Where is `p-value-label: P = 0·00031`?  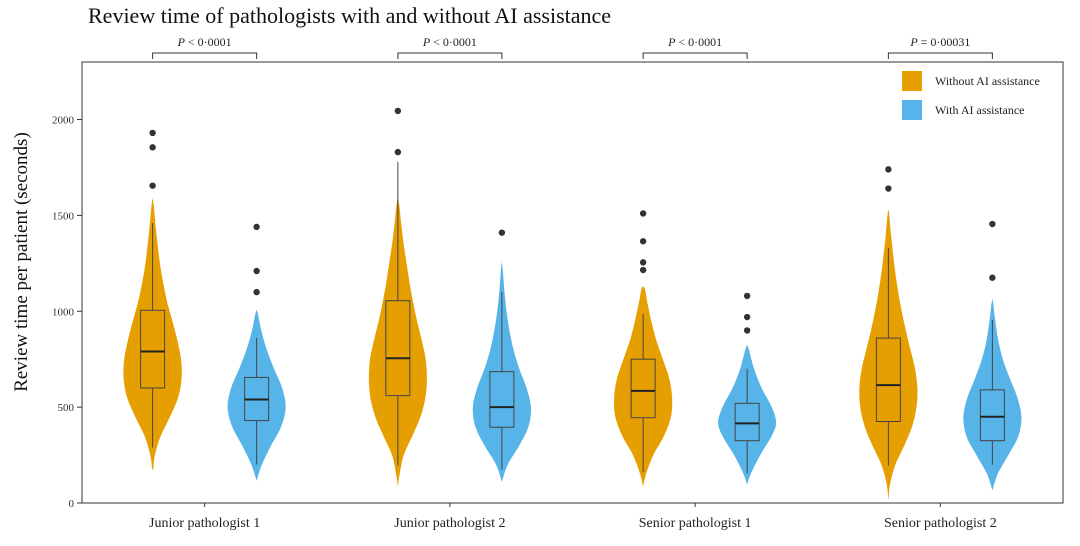
p-value-label: P = 0·00031 is located at coordinates (939, 42).